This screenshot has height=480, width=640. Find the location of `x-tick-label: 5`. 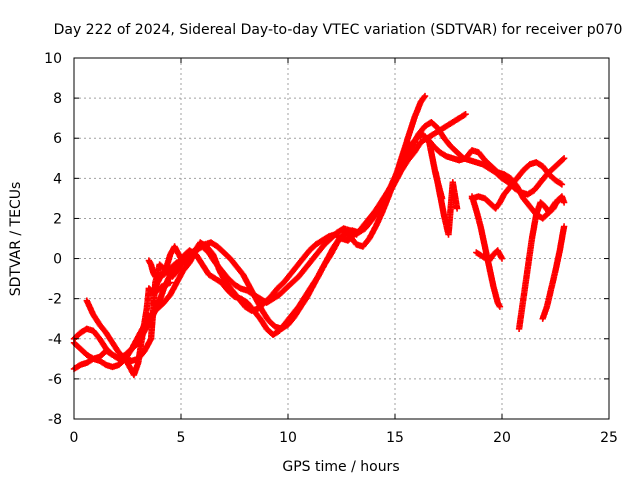

x-tick-label: 5 is located at coordinates (181, 438).